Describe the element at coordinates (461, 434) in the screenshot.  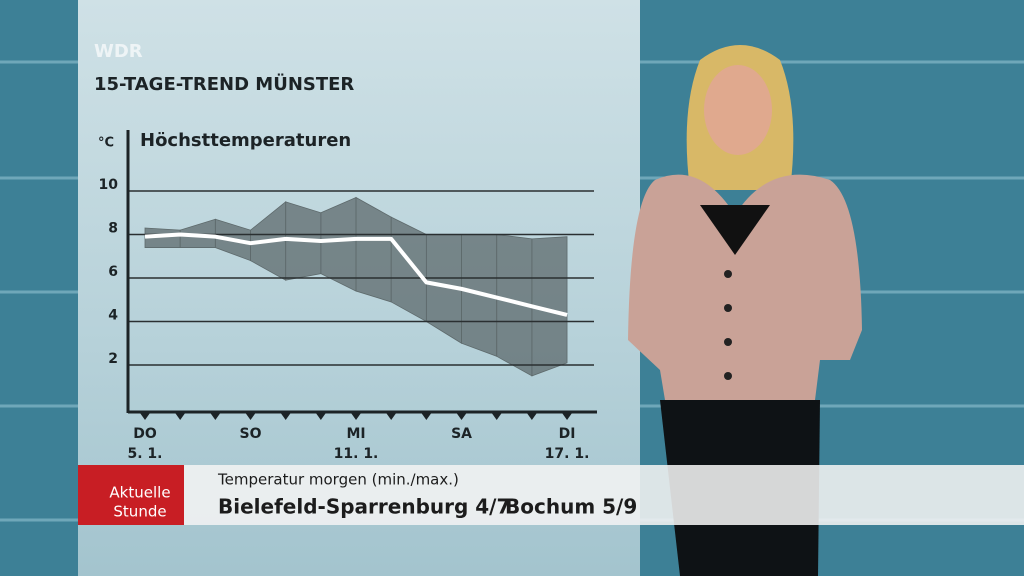
I see `x-tick-label: SA` at that location.